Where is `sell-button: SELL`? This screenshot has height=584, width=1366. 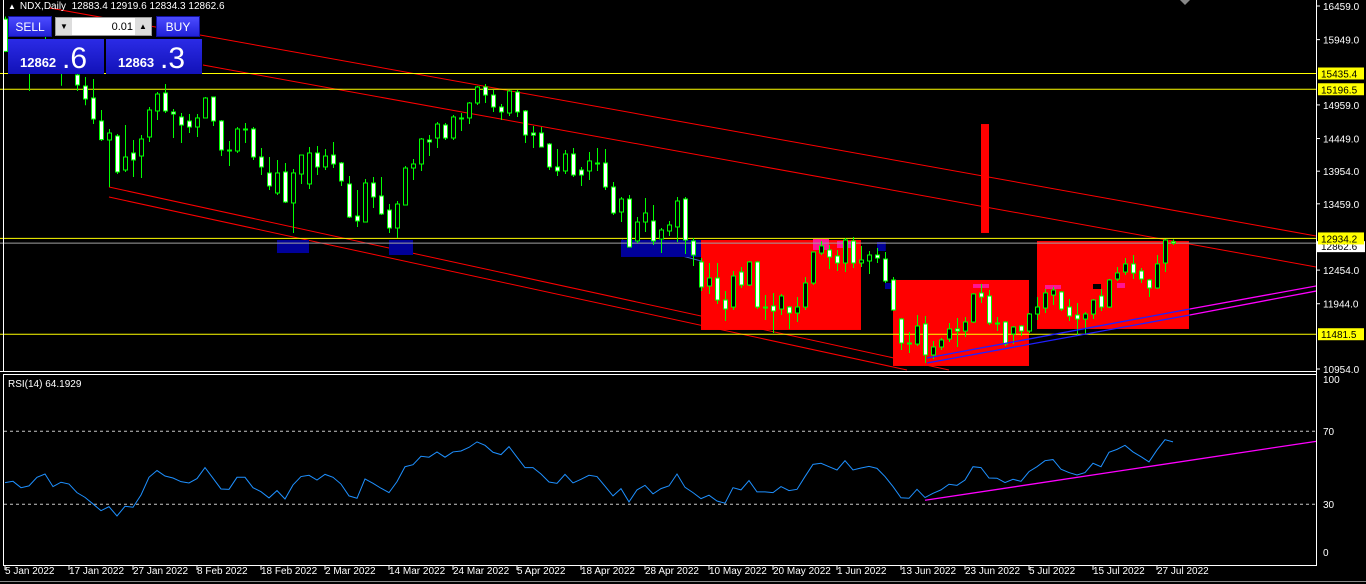 sell-button: SELL is located at coordinates (30, 26).